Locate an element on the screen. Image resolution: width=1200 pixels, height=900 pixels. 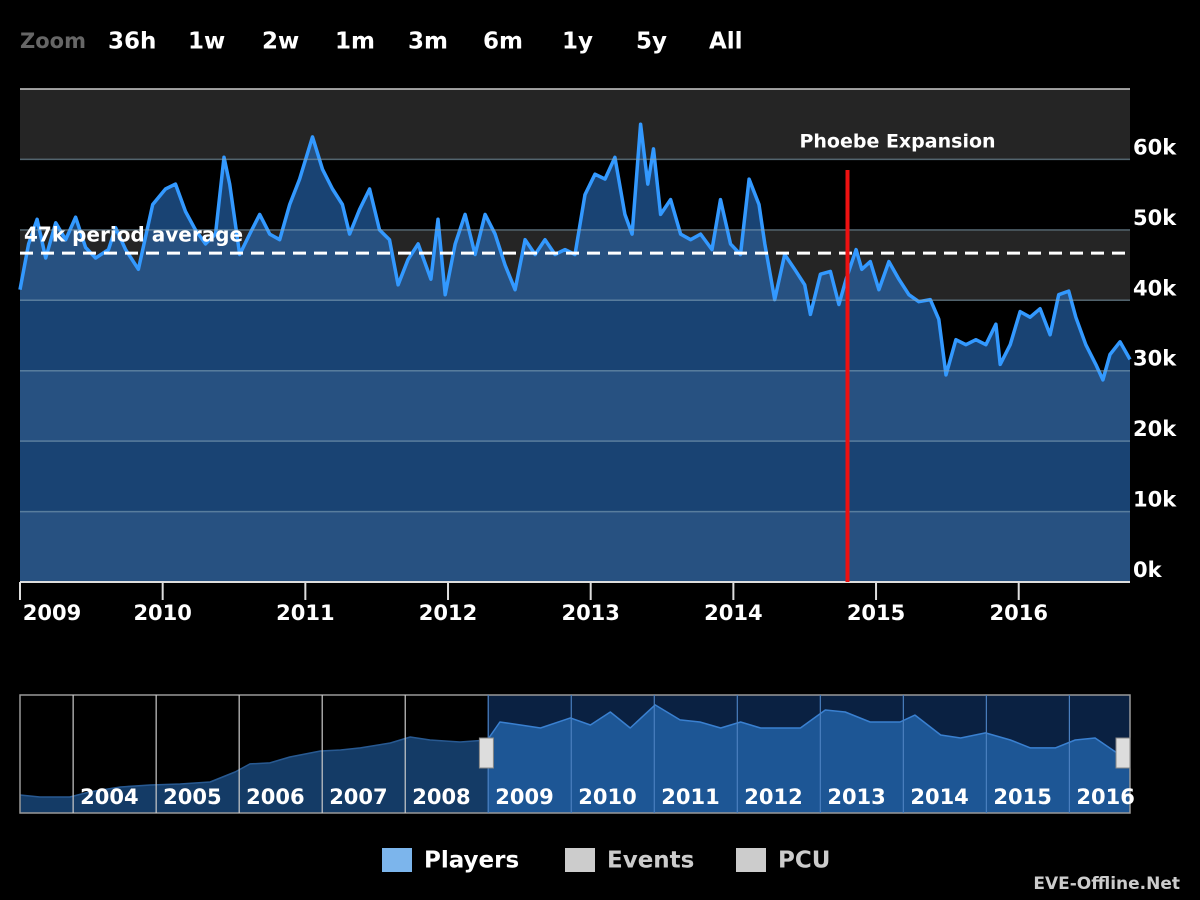
zoom-button: 1m is located at coordinates (355, 42).